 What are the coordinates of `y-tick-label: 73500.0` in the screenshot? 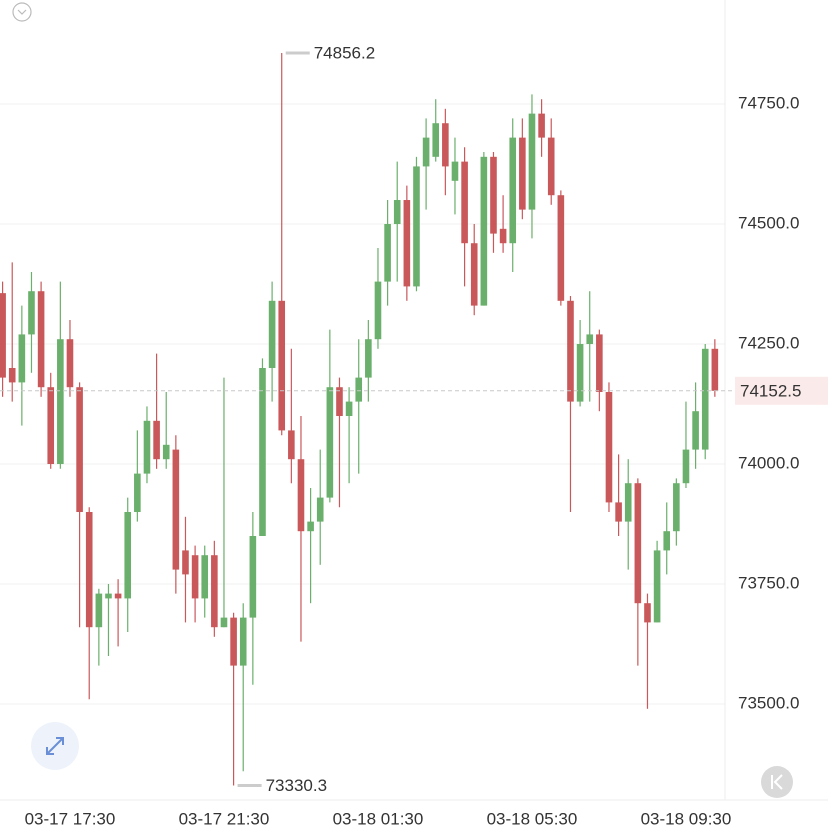 It's located at (768, 702).